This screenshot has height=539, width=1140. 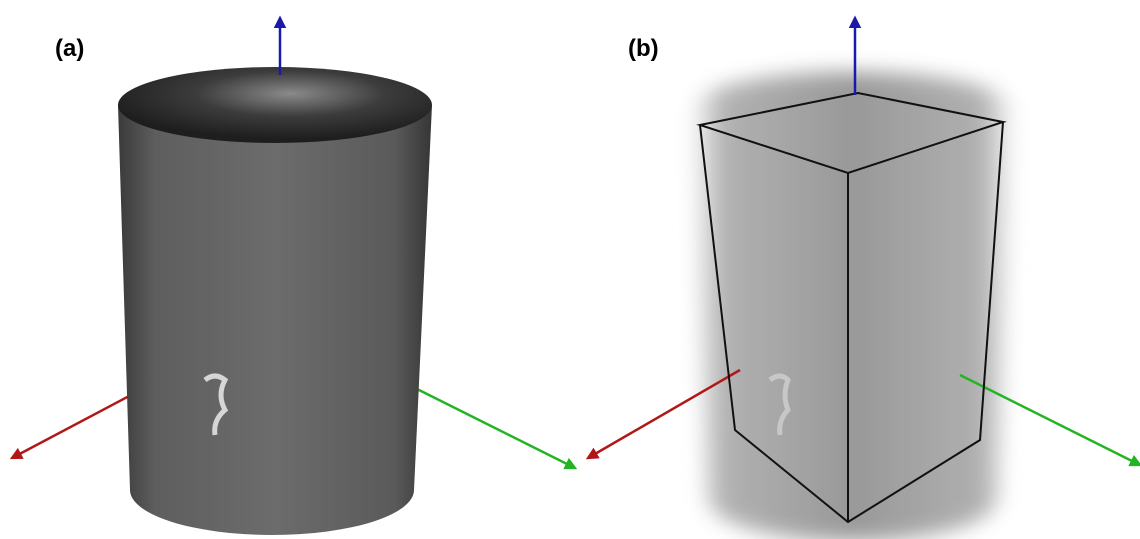 What do you see at coordinates (275, 105) in the screenshot?
I see `cylinder-top` at bounding box center [275, 105].